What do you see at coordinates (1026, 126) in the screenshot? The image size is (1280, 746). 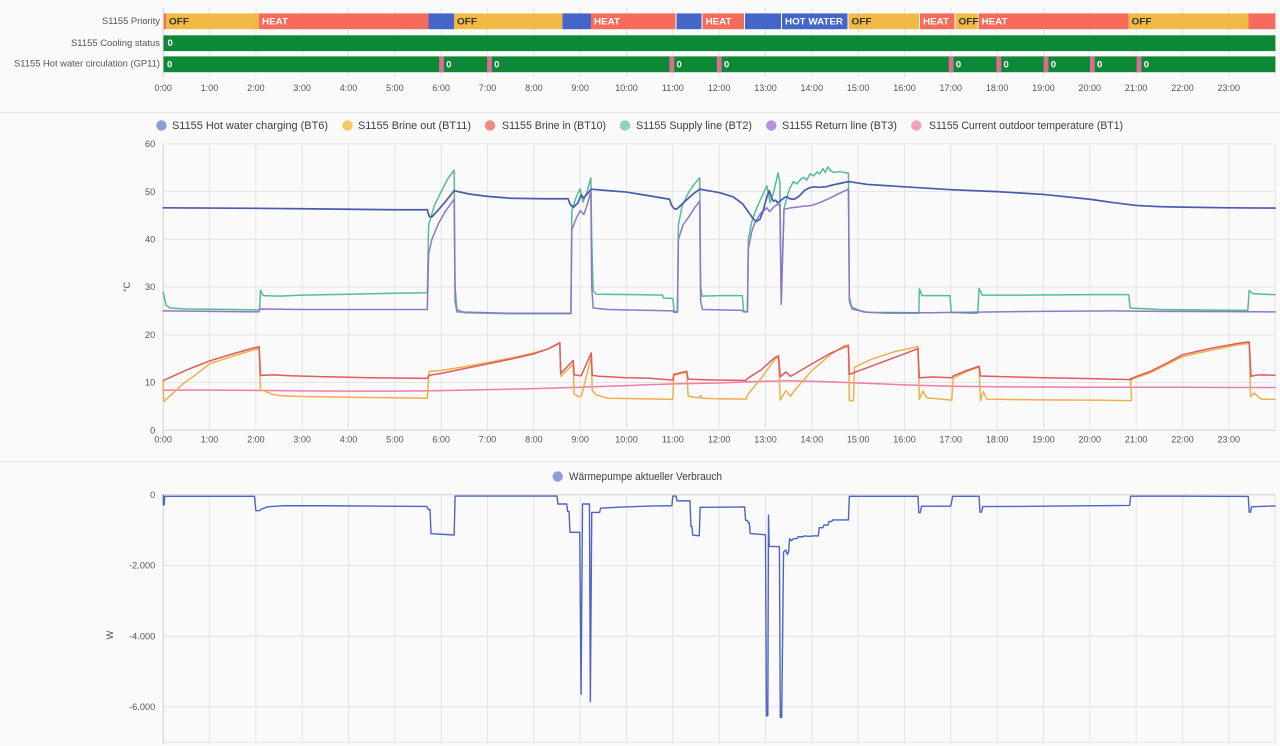 I see `svg-text:S1155 Current outdoor temperat: S1155 Current outdoor temperature (BT1)` at bounding box center [1026, 126].